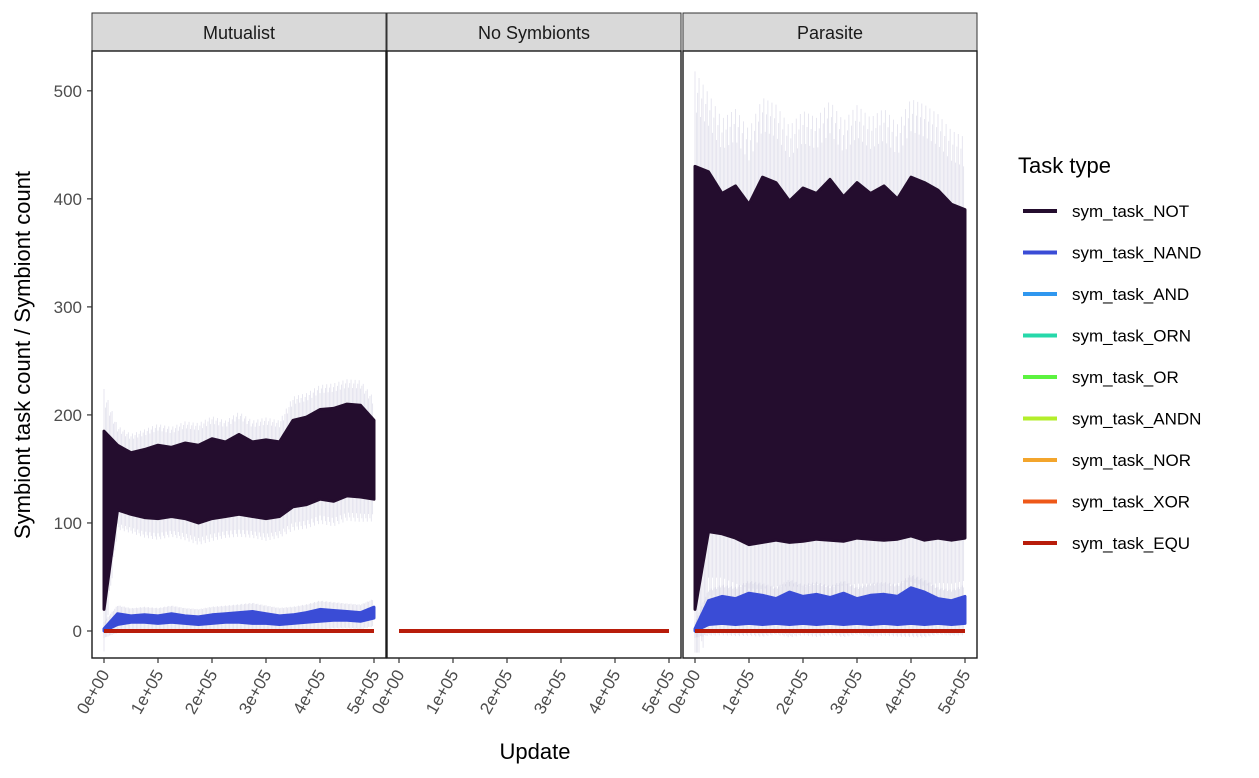 This screenshot has height=778, width=1259. I want to click on y-tick-label: 300, so click(68, 307).